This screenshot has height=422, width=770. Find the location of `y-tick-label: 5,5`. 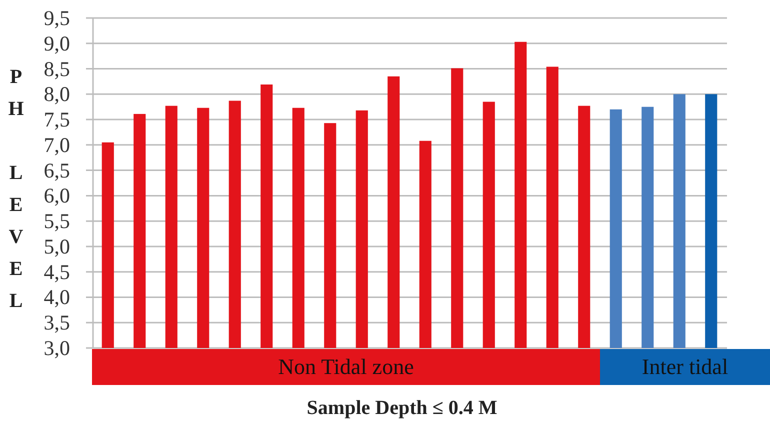

y-tick-label: 5,5 is located at coordinates (57, 221).